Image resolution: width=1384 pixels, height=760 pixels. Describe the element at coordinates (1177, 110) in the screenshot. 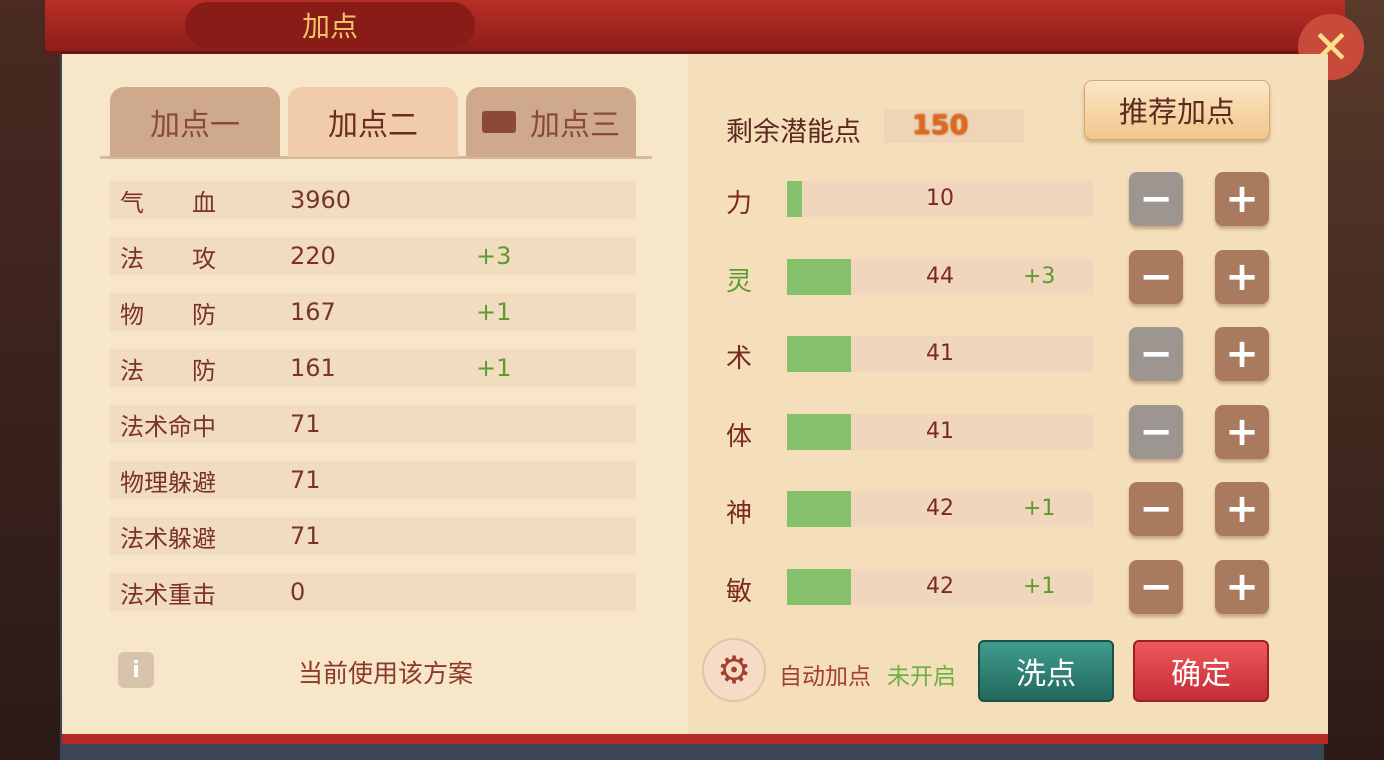

I see `recommend-button: 推荐加点` at that location.